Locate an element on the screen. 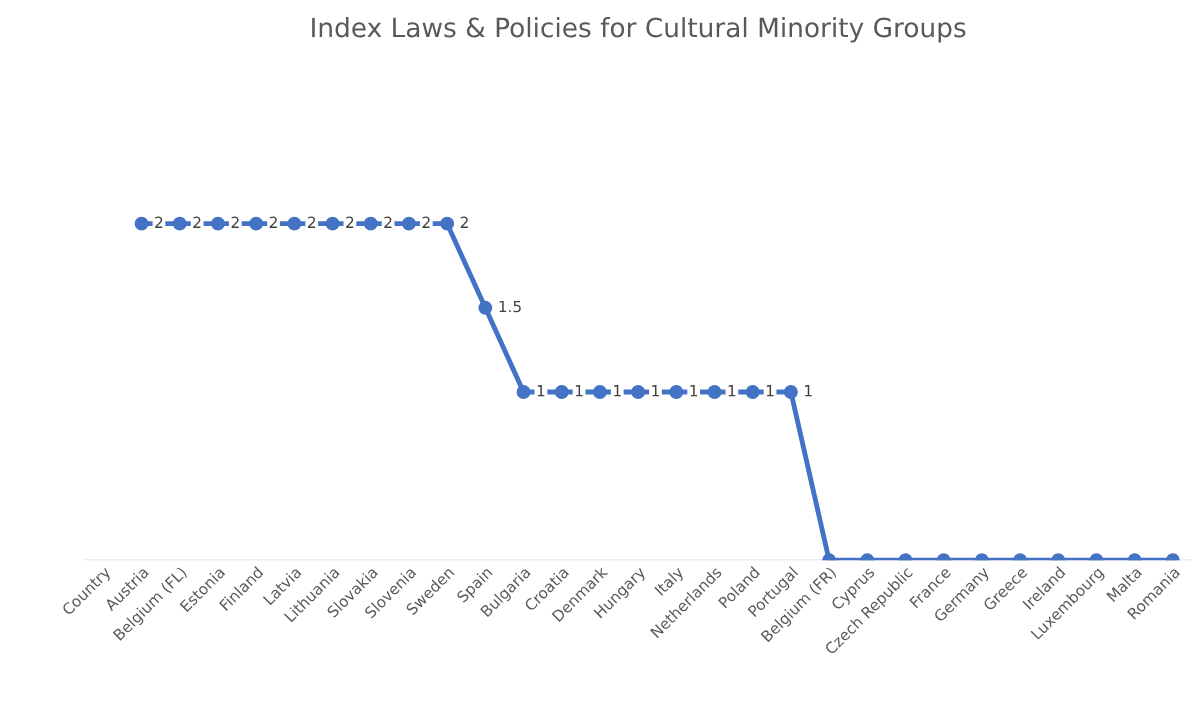  chart-title: Index Laws & Policies for Cultural Minority Groups is located at coordinates (639, 30).